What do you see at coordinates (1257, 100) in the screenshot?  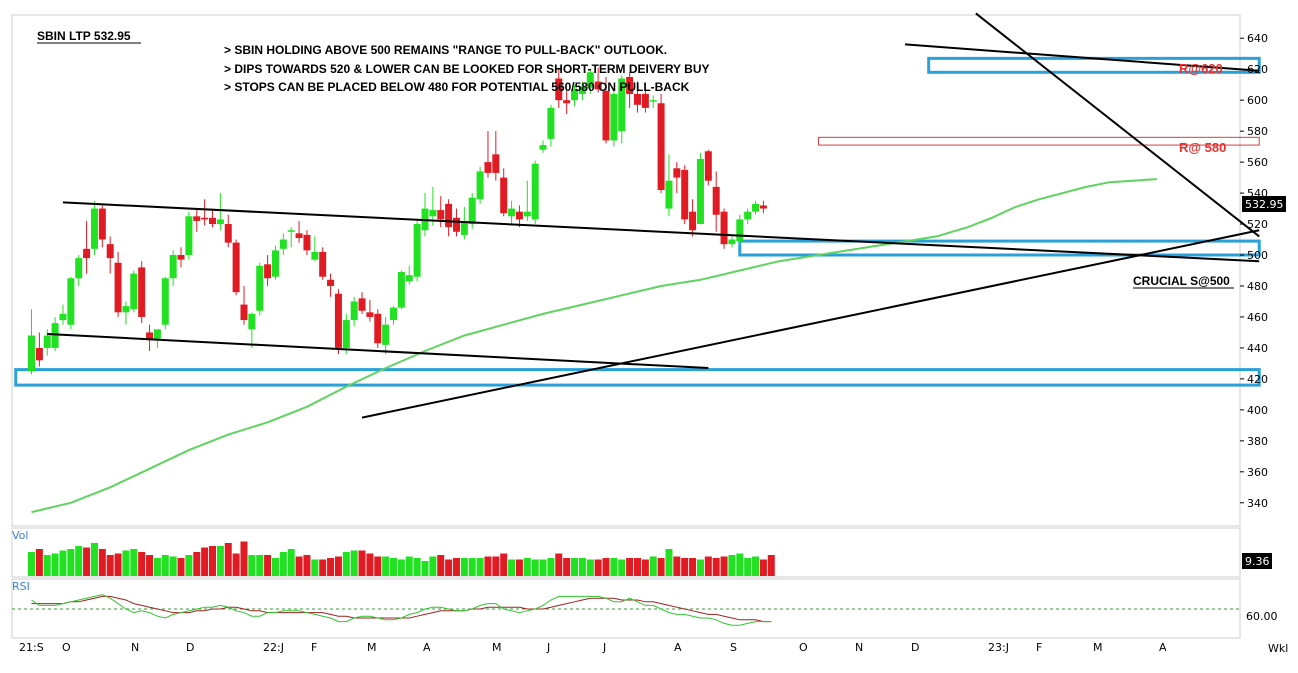 I see `y-tick-label: 600` at bounding box center [1257, 100].